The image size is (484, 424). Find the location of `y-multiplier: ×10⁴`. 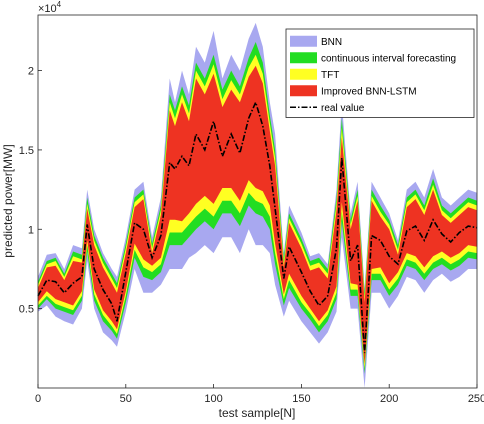

y-multiplier: ×10⁴ is located at coordinates (50, 7).